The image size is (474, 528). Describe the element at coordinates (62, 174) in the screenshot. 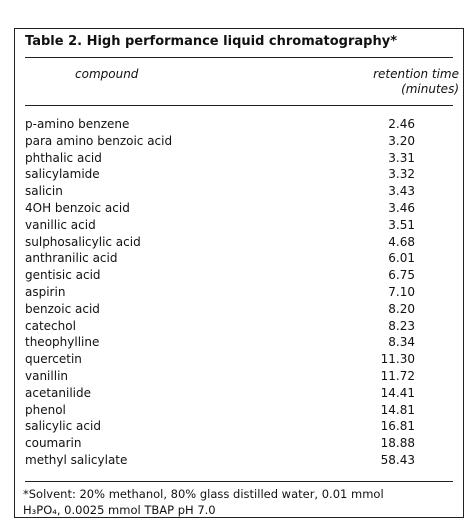

I see `compound-name: salicylamide` at that location.